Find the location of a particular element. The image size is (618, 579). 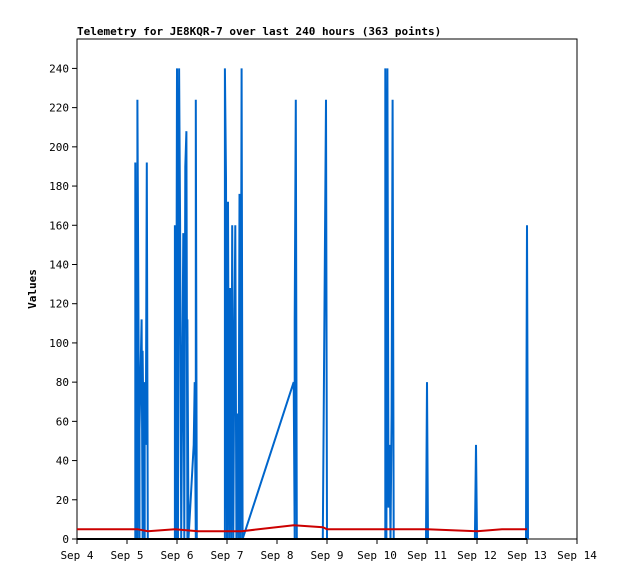

x-tick-label: Sep 6 is located at coordinates (176, 555).